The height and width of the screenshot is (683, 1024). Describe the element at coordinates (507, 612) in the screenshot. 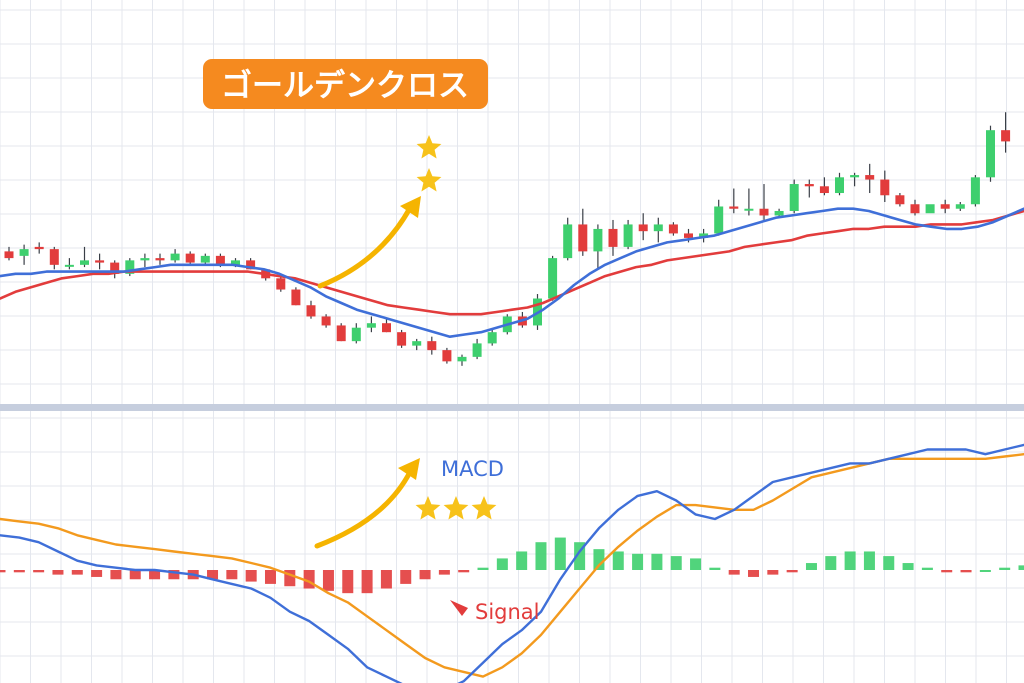

I see `signal-label: Signal` at that location.